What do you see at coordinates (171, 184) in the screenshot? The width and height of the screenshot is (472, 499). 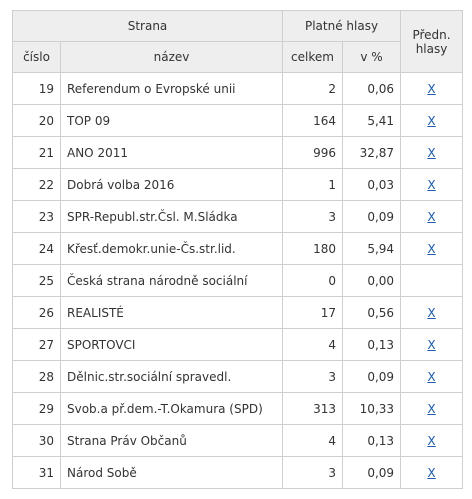 I see `party-name-cell: Dobrá volba 2016` at bounding box center [171, 184].